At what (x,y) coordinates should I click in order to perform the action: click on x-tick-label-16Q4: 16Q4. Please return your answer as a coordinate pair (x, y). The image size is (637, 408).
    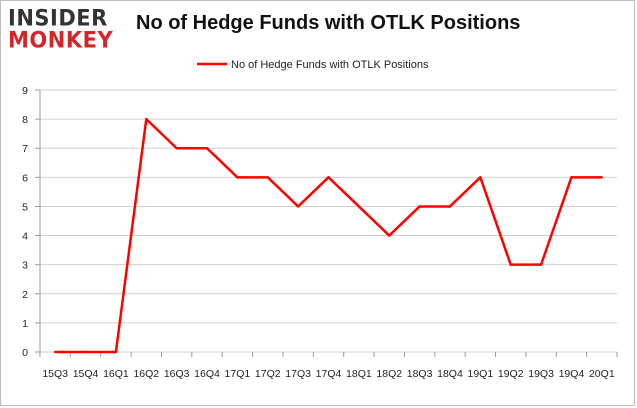
    Looking at the image, I should click on (207, 374).